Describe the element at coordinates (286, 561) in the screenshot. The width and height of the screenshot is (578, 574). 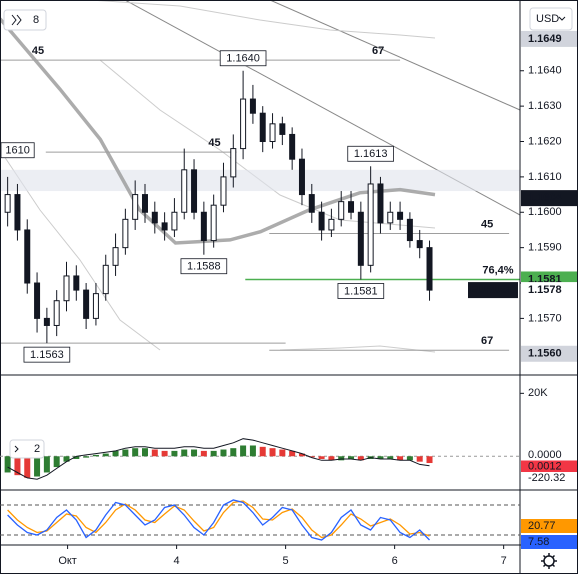
I see `x-tick-label: 5` at that location.